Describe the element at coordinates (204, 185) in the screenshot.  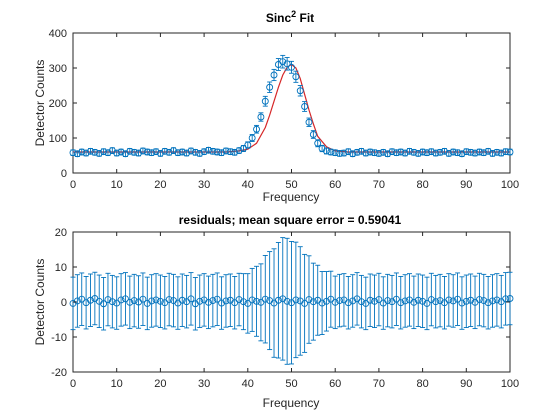
I see `fit-xtick-label: 30` at that location.